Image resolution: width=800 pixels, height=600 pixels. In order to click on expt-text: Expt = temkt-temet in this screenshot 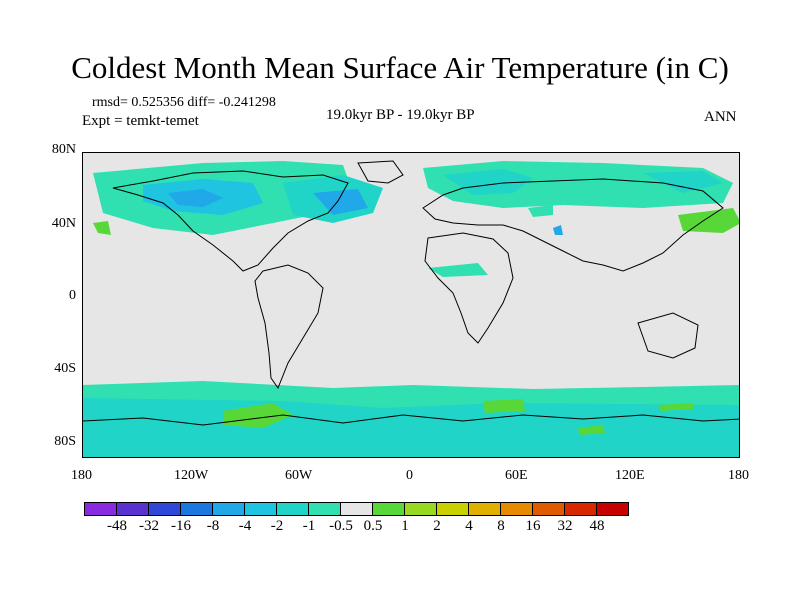, I will do `click(140, 121)`.